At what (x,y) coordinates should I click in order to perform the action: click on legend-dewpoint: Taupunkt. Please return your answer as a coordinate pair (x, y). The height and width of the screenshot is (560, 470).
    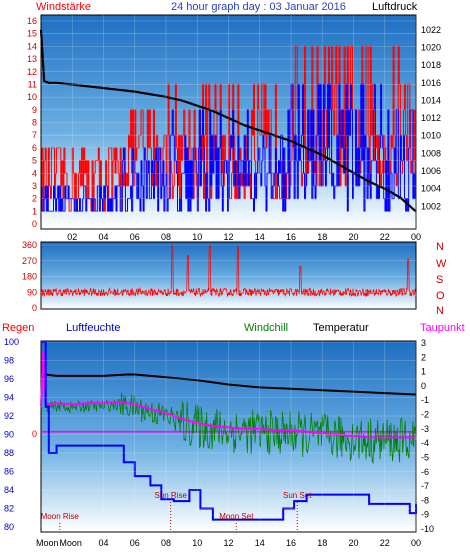
    Looking at the image, I should click on (442, 328).